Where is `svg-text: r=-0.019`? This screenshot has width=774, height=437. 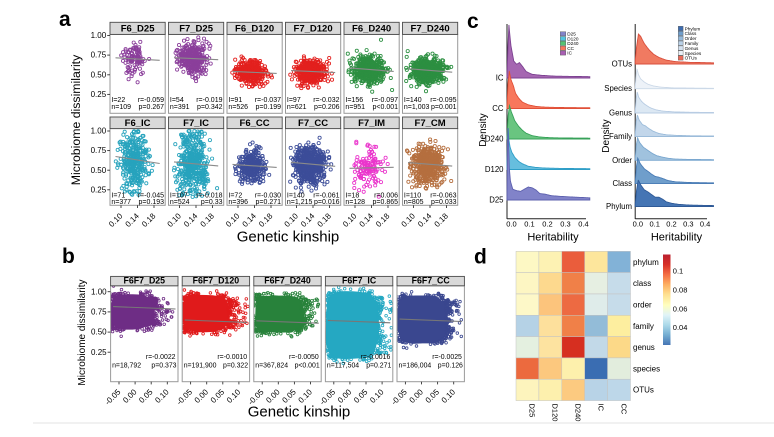
svg-text: r=-0.019 is located at coordinates (209, 100).